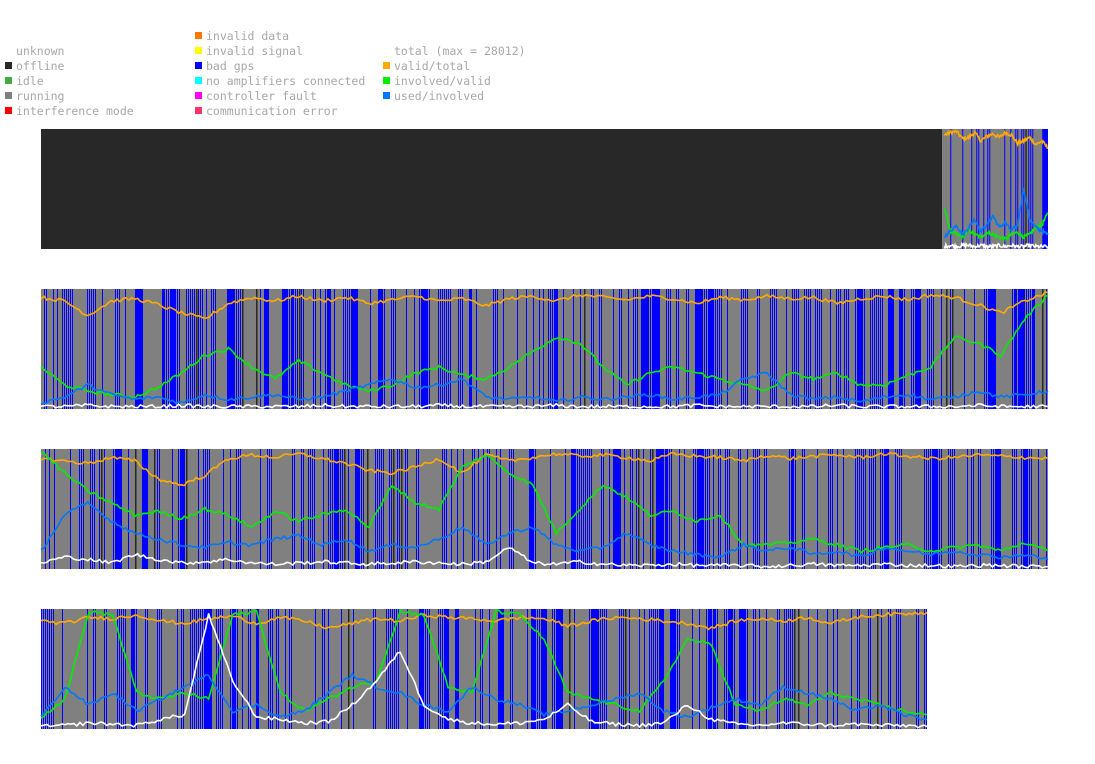 This screenshot has width=1095, height=764. I want to click on legend-swatch-idle, so click(8, 80).